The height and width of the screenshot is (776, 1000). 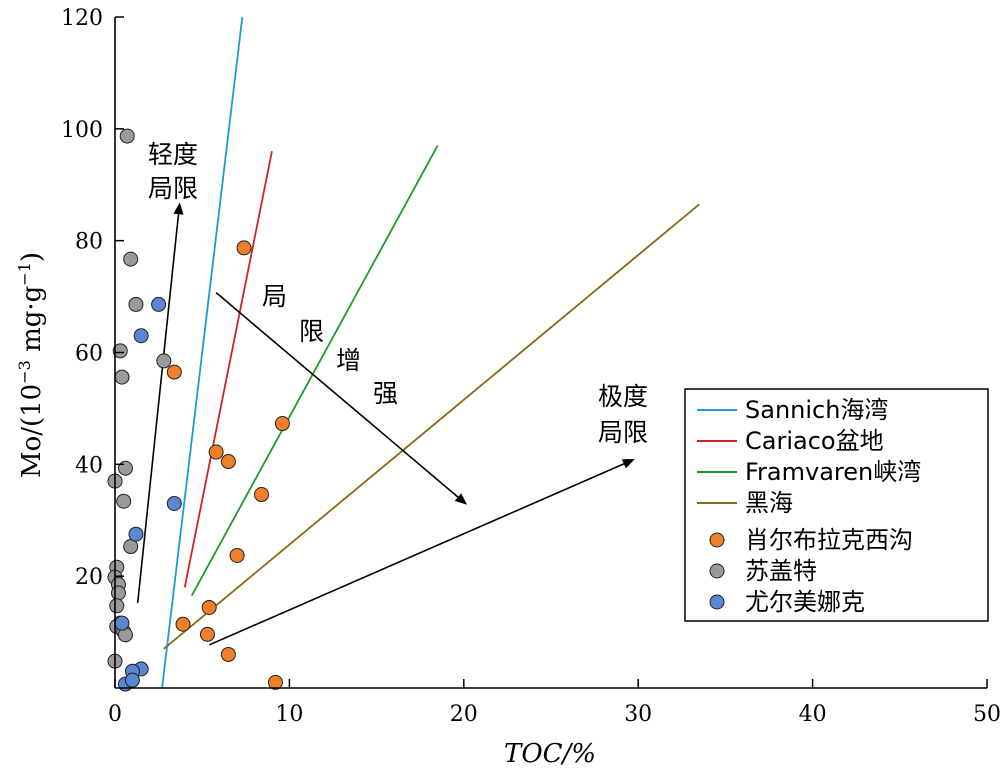 What do you see at coordinates (89, 577) in the screenshot?
I see `y-tick-label: 20` at bounding box center [89, 577].